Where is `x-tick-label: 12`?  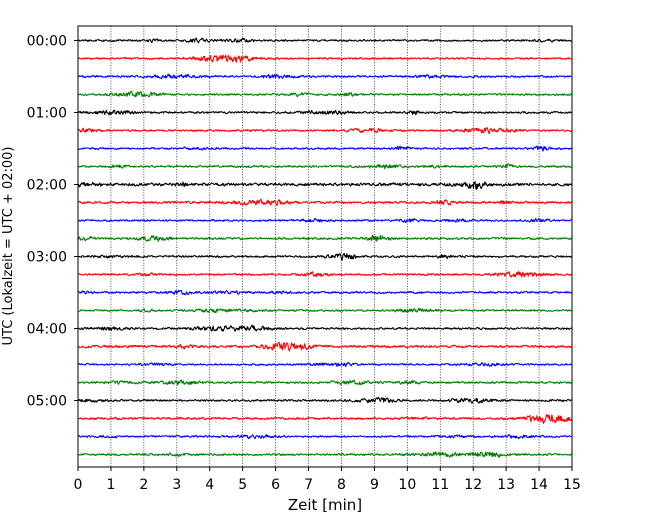 x-tick-label: 12 is located at coordinates (473, 485).